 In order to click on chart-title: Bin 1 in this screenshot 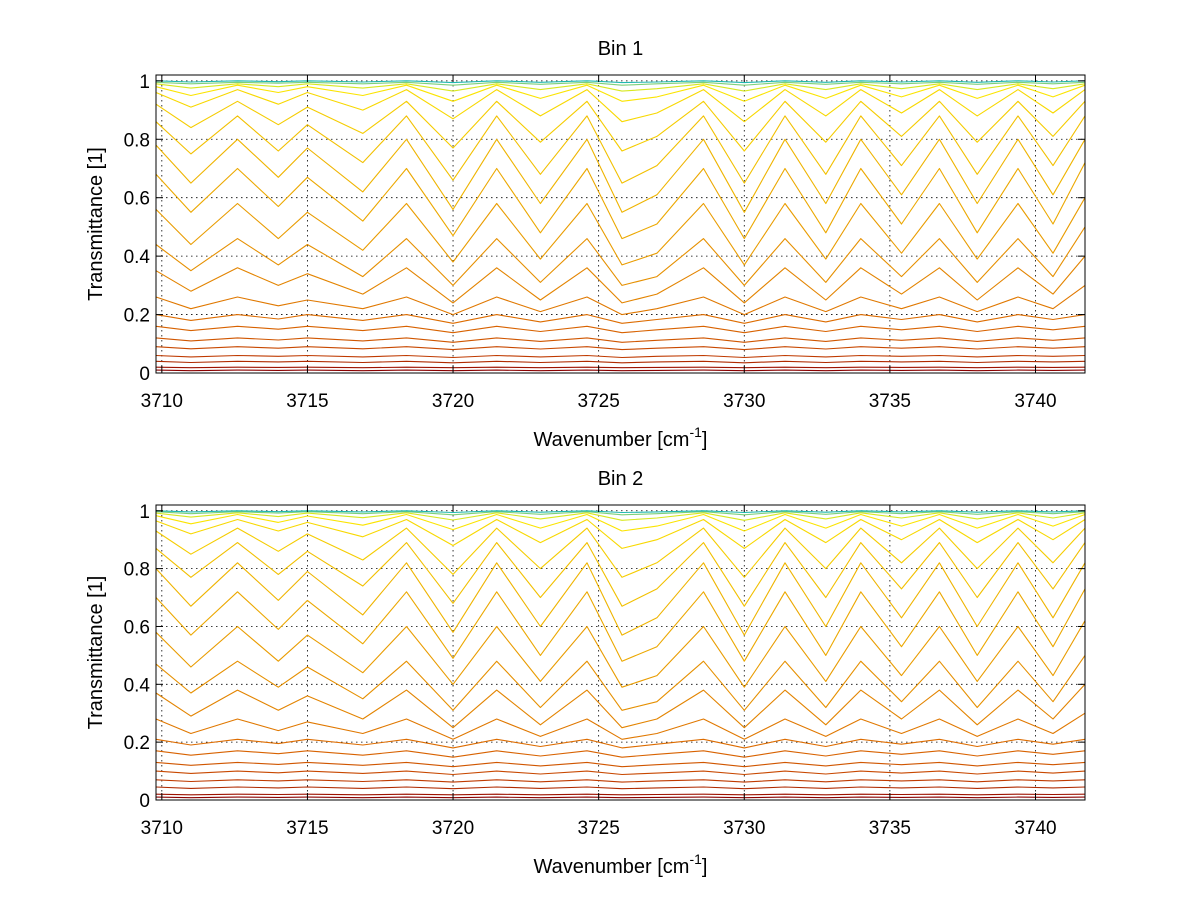, I will do `click(621, 49)`.